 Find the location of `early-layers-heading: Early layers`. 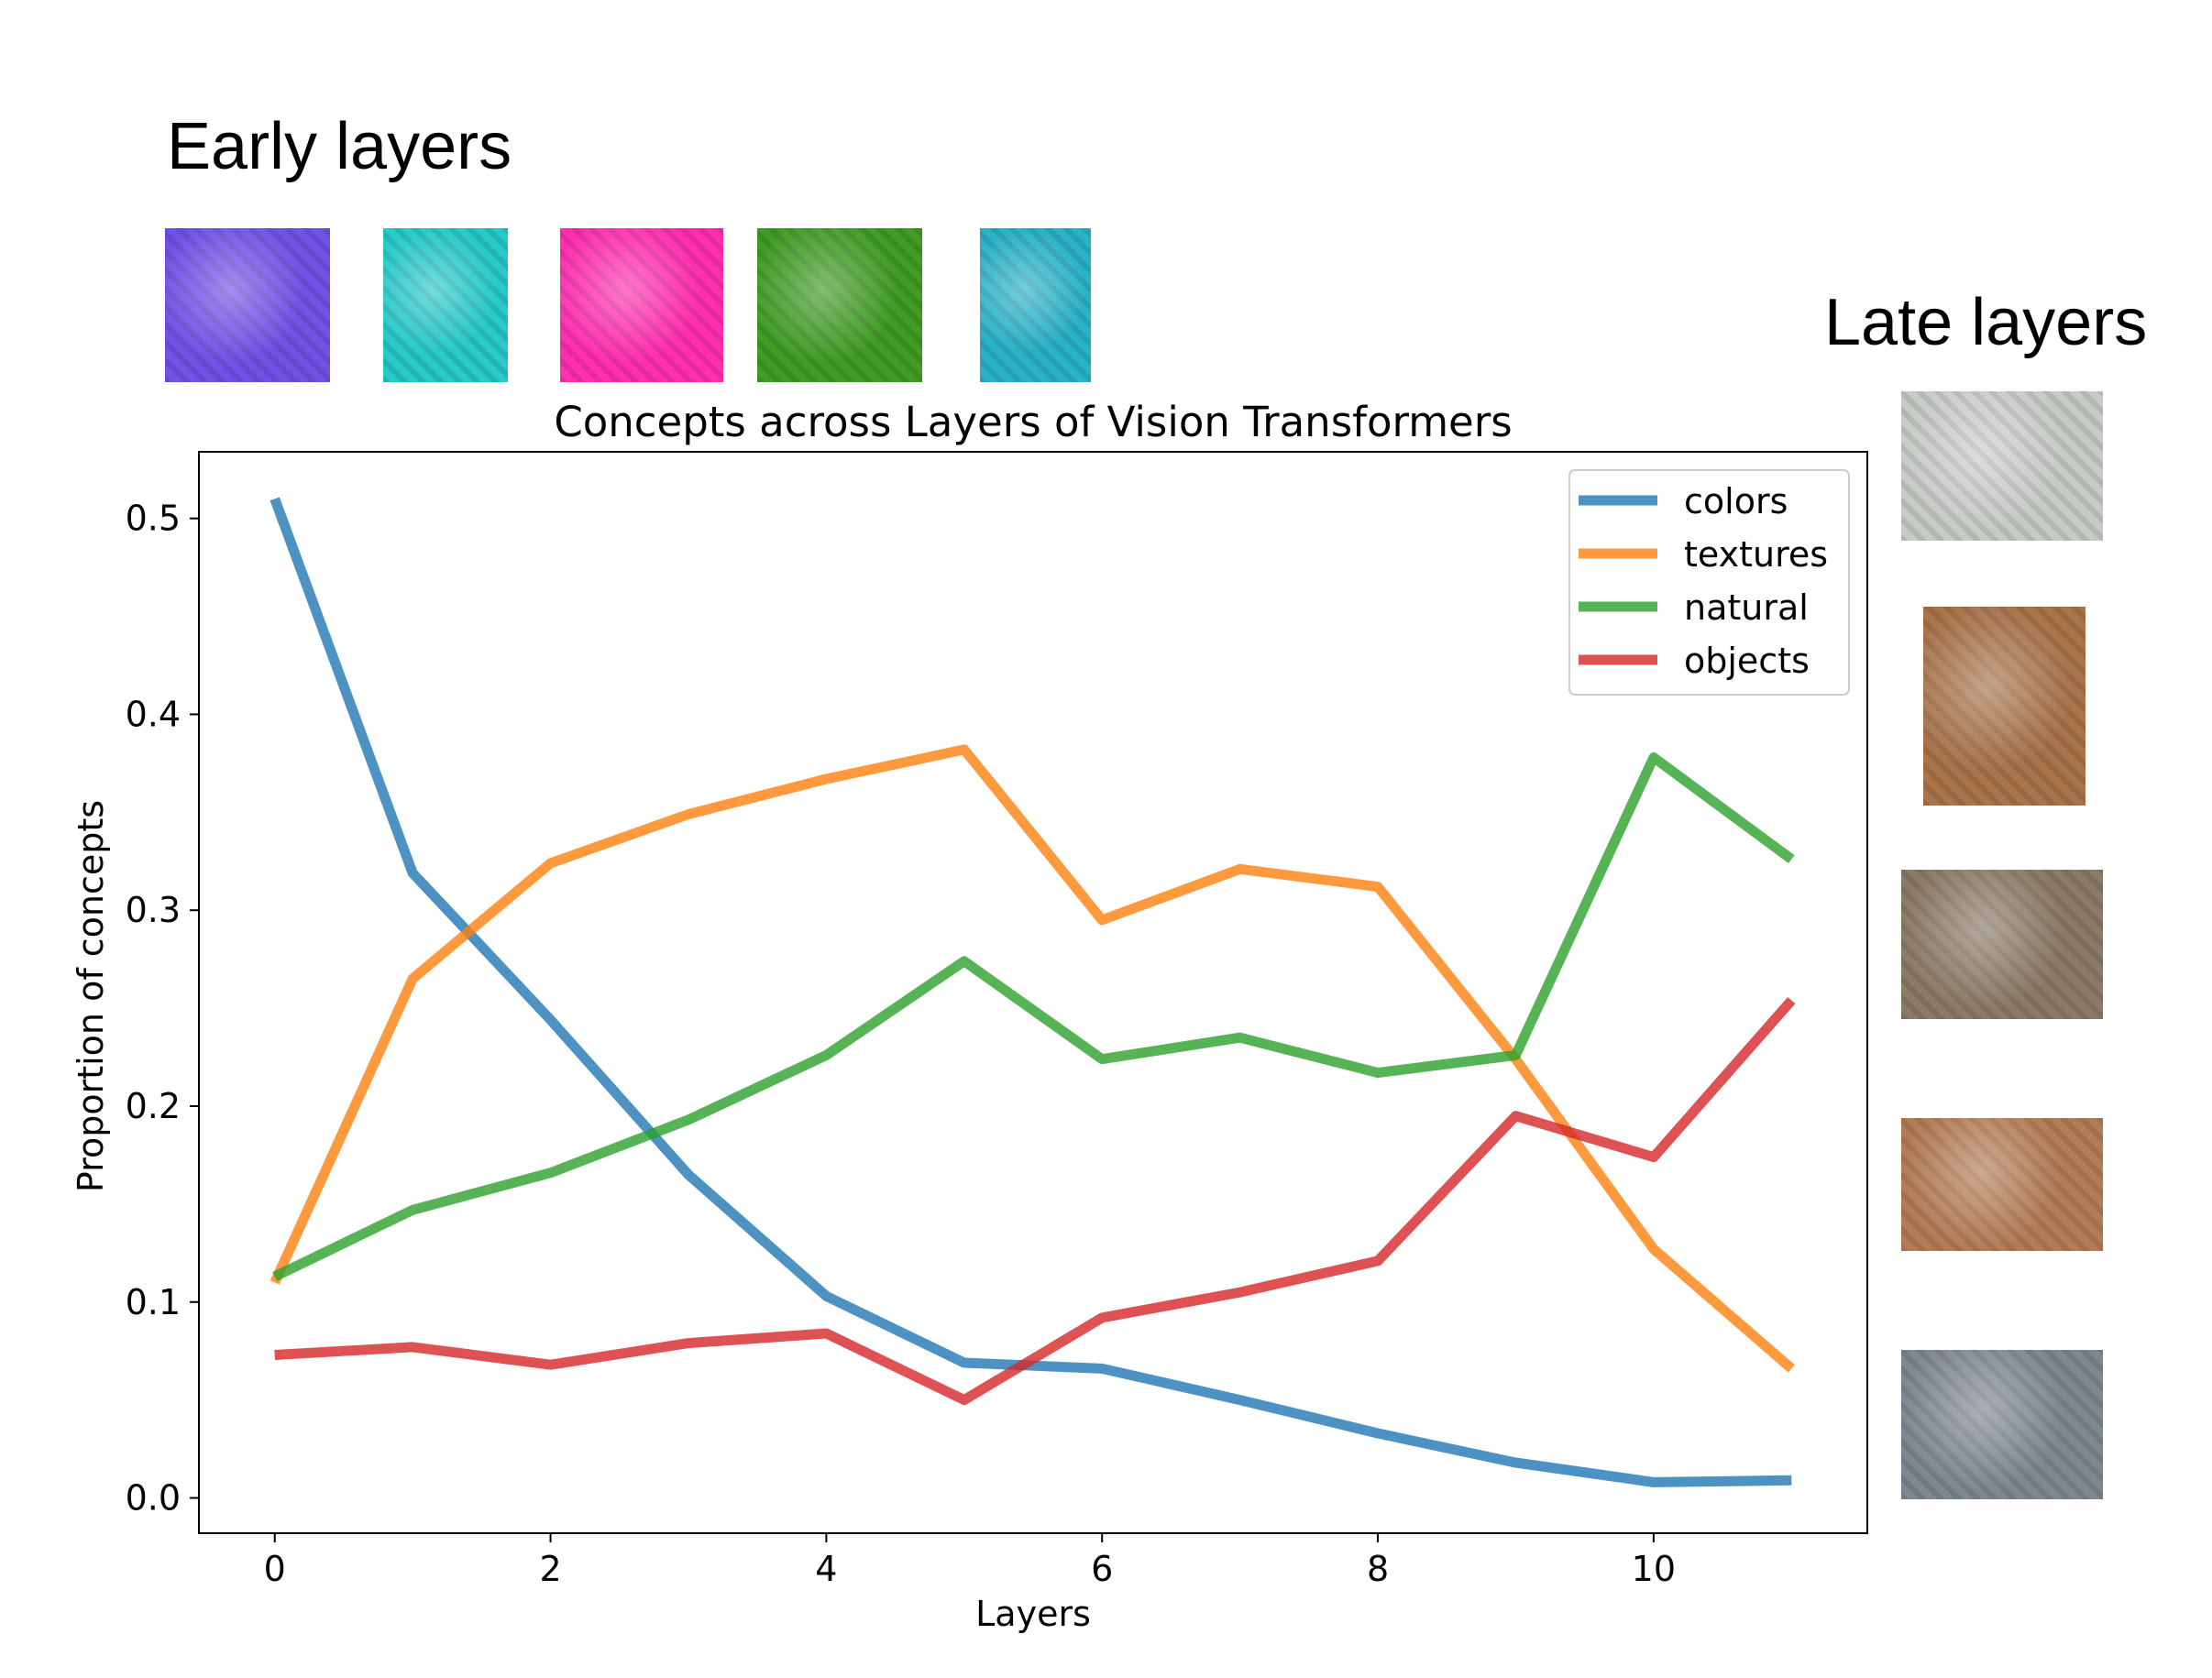

early-layers-heading: Early layers is located at coordinates (339, 146).